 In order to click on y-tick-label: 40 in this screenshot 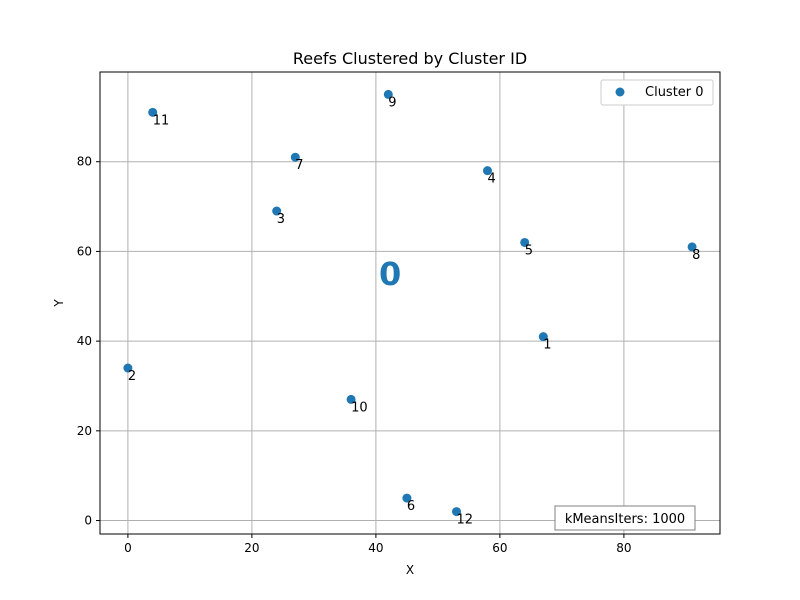, I will do `click(84, 341)`.